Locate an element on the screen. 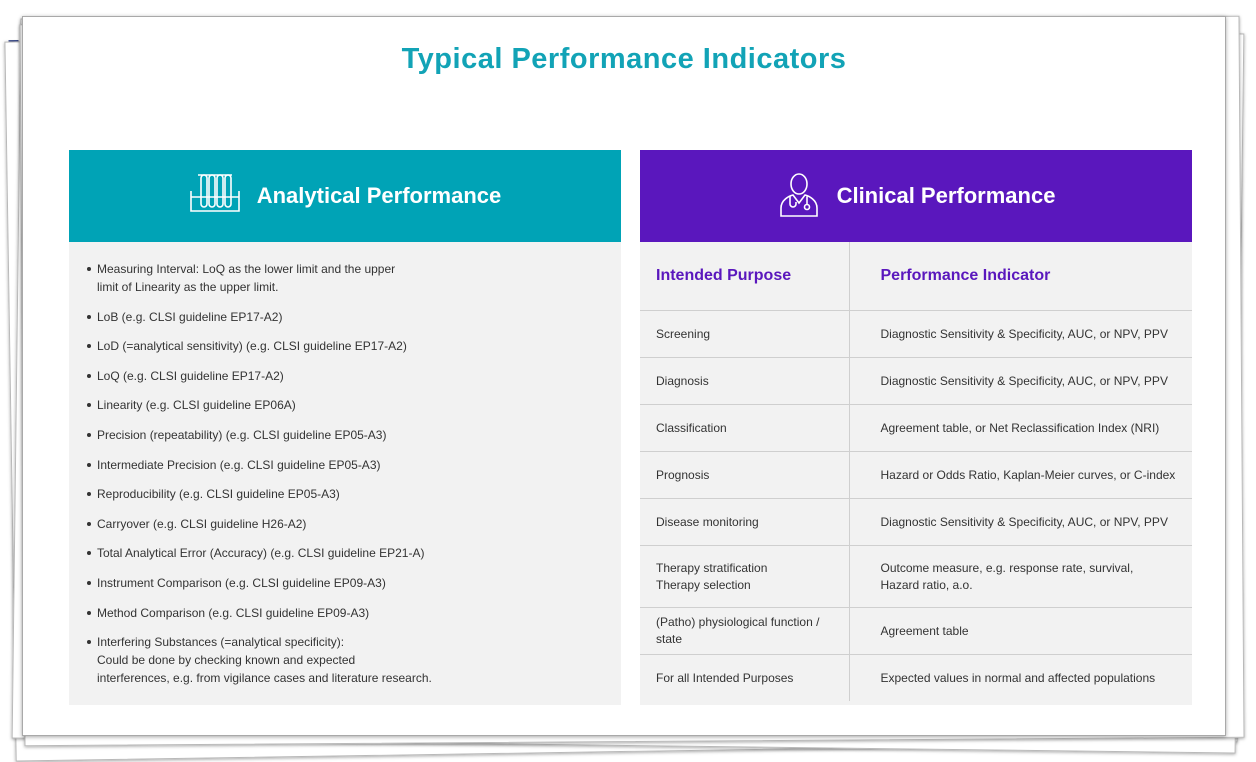 The width and height of the screenshot is (1256, 762). cell-text: (Patho) physiological function / state is located at coordinates (738, 630).